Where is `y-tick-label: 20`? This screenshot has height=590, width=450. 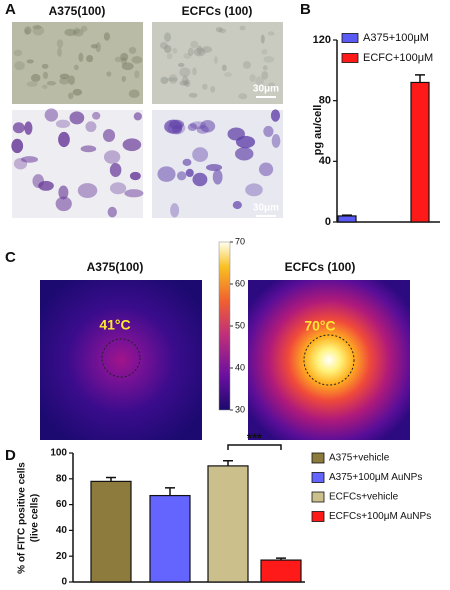 y-tick-label: 20 is located at coordinates (62, 556).